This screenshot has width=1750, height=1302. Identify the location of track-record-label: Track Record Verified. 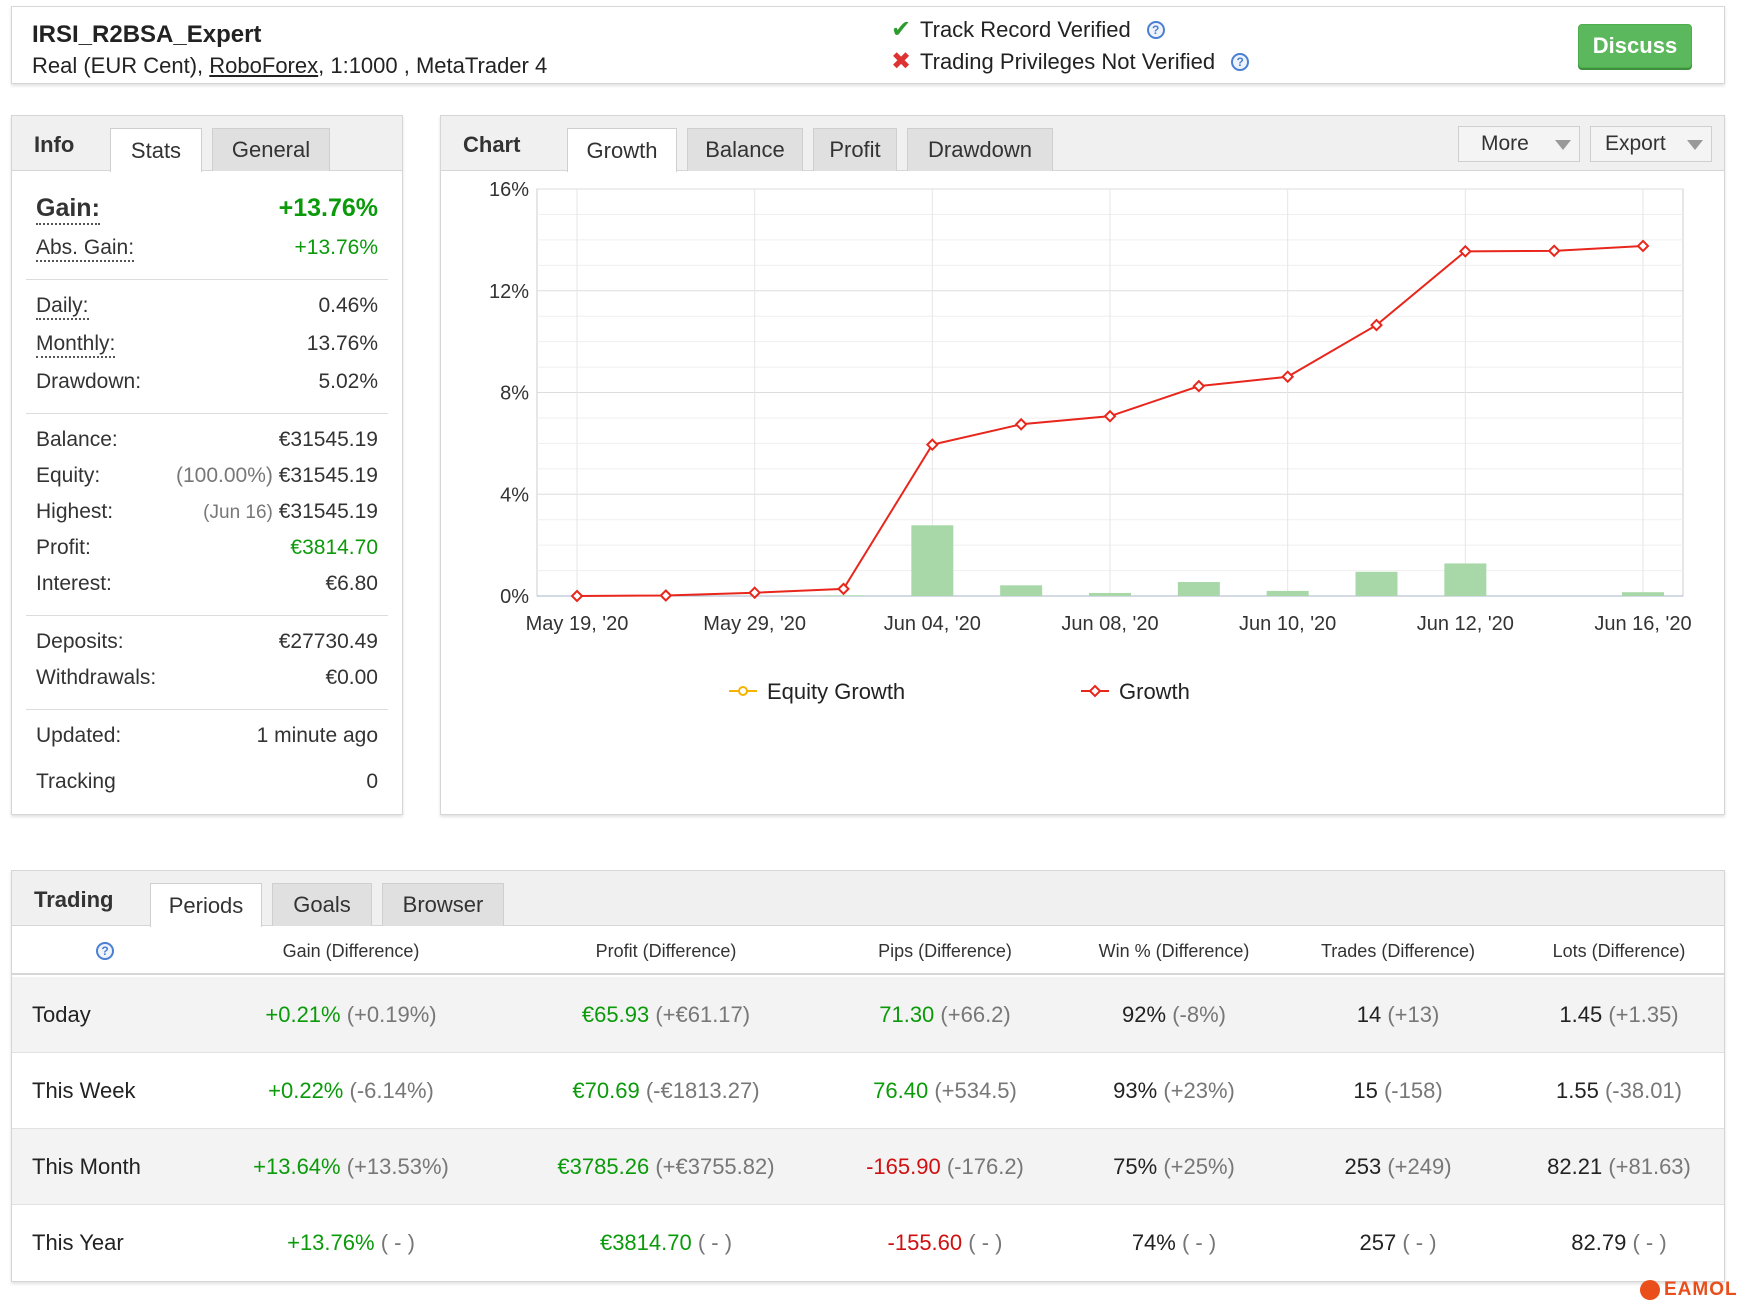
(1025, 29).